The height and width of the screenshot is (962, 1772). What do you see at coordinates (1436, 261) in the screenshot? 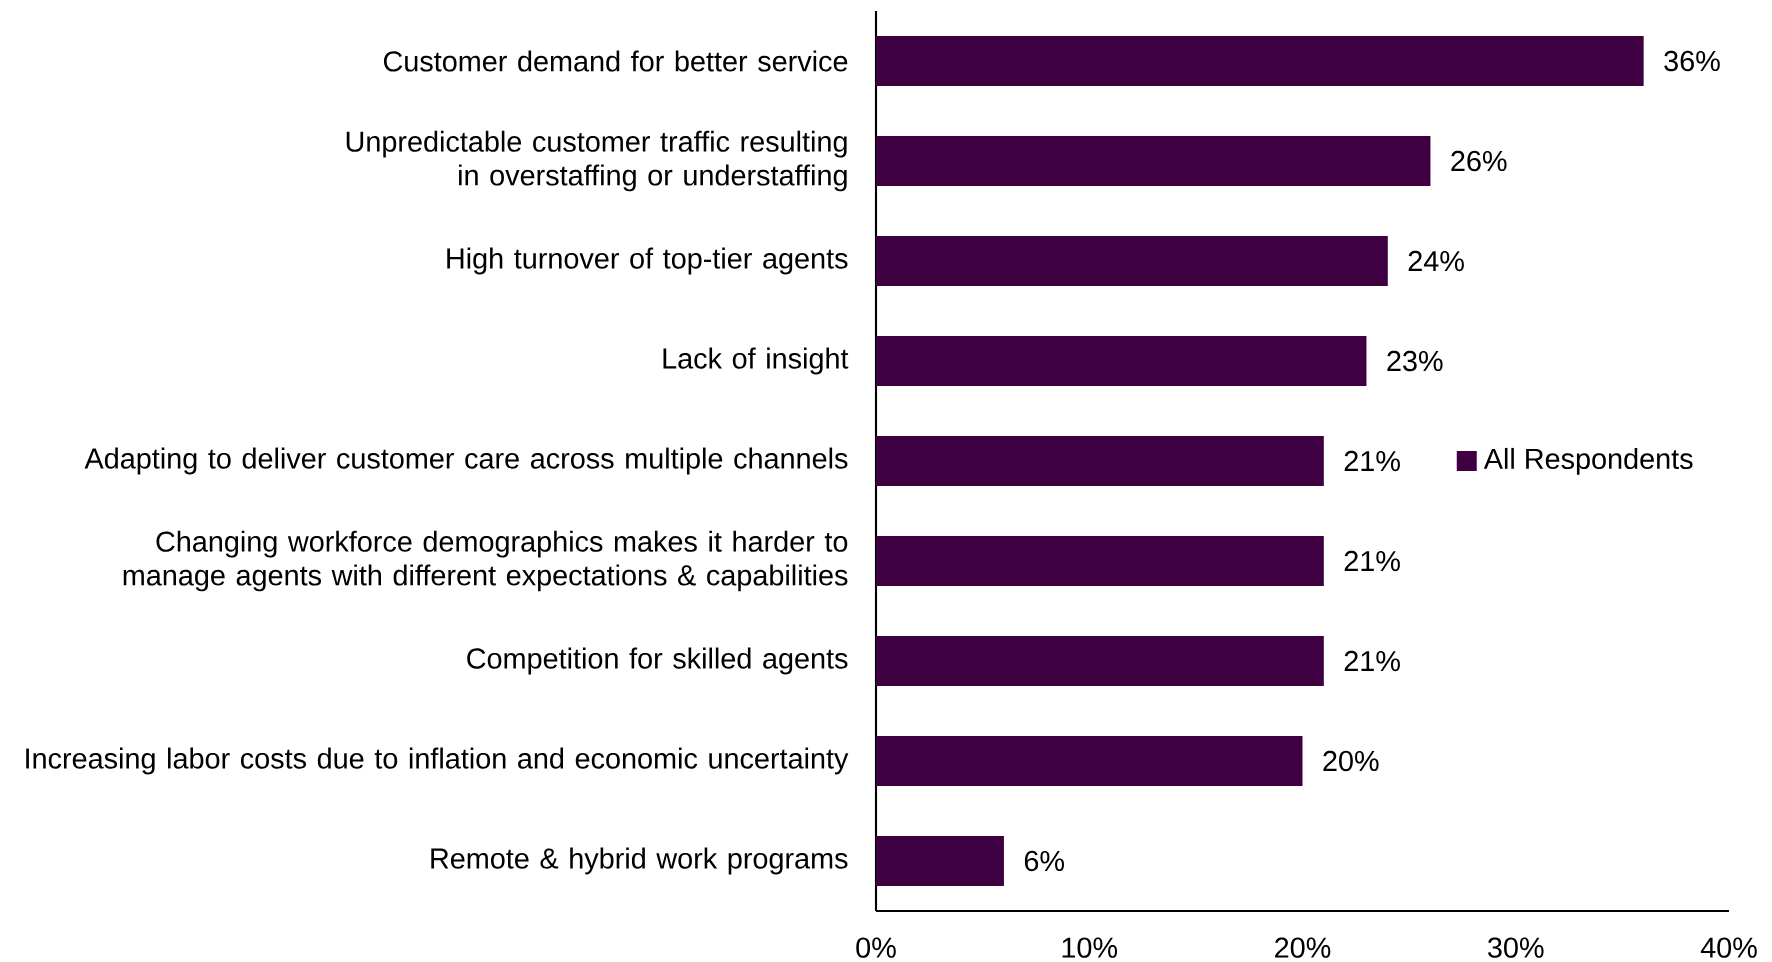
I see `data-label: 24%` at bounding box center [1436, 261].